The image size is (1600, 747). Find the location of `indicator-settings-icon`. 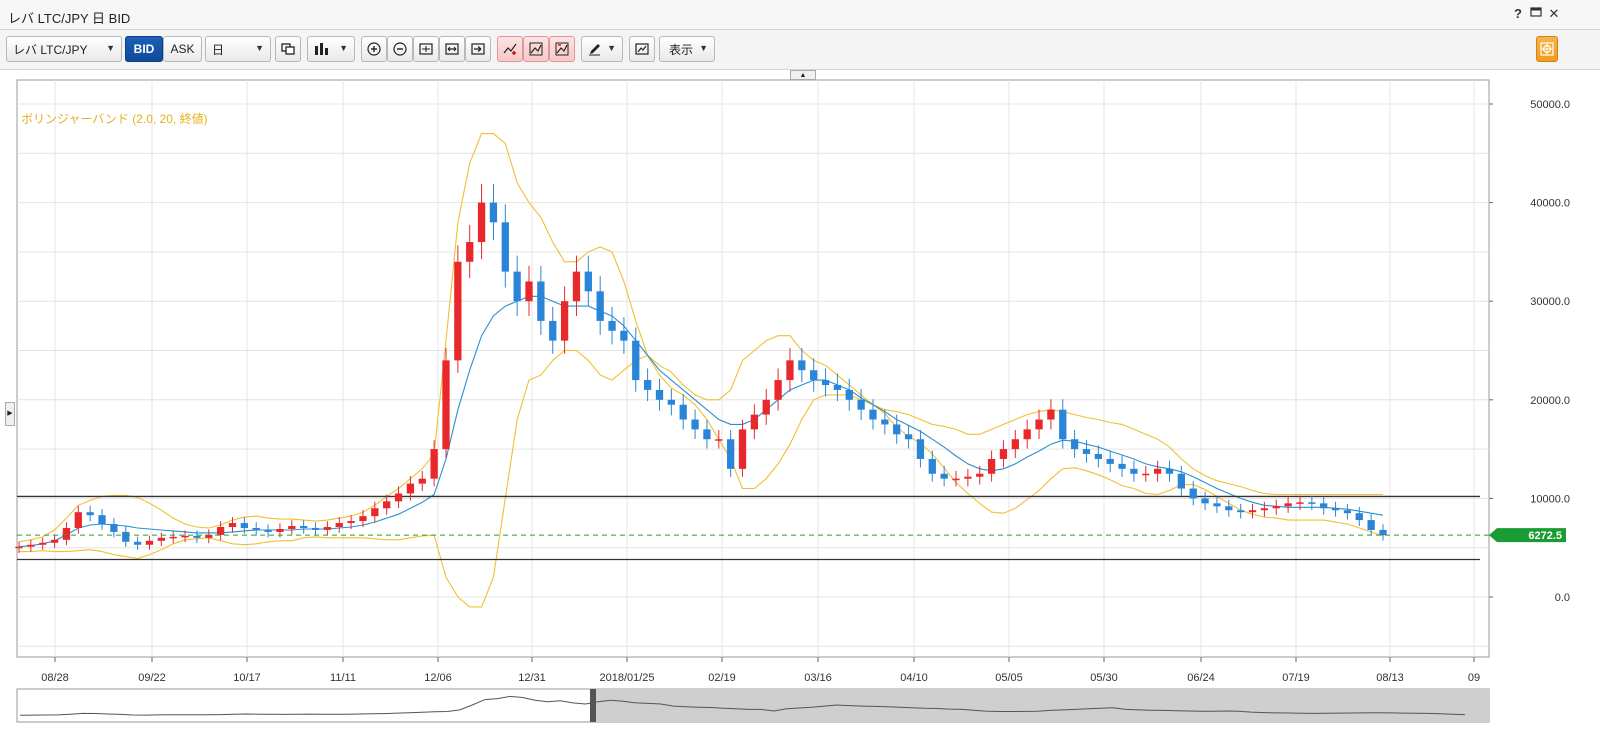

indicator-settings-icon is located at coordinates (536, 49).